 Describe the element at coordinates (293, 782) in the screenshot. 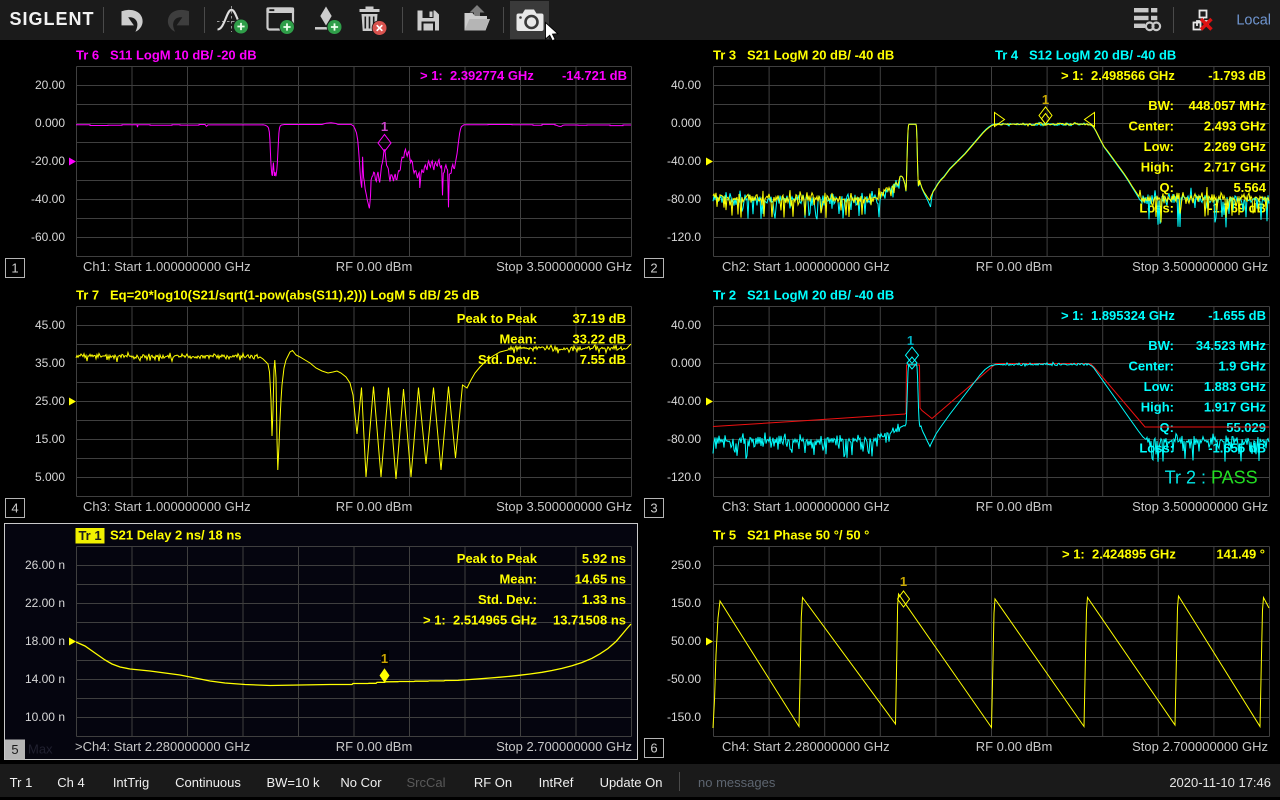

I see `svg-text: BW=10 k` at that location.